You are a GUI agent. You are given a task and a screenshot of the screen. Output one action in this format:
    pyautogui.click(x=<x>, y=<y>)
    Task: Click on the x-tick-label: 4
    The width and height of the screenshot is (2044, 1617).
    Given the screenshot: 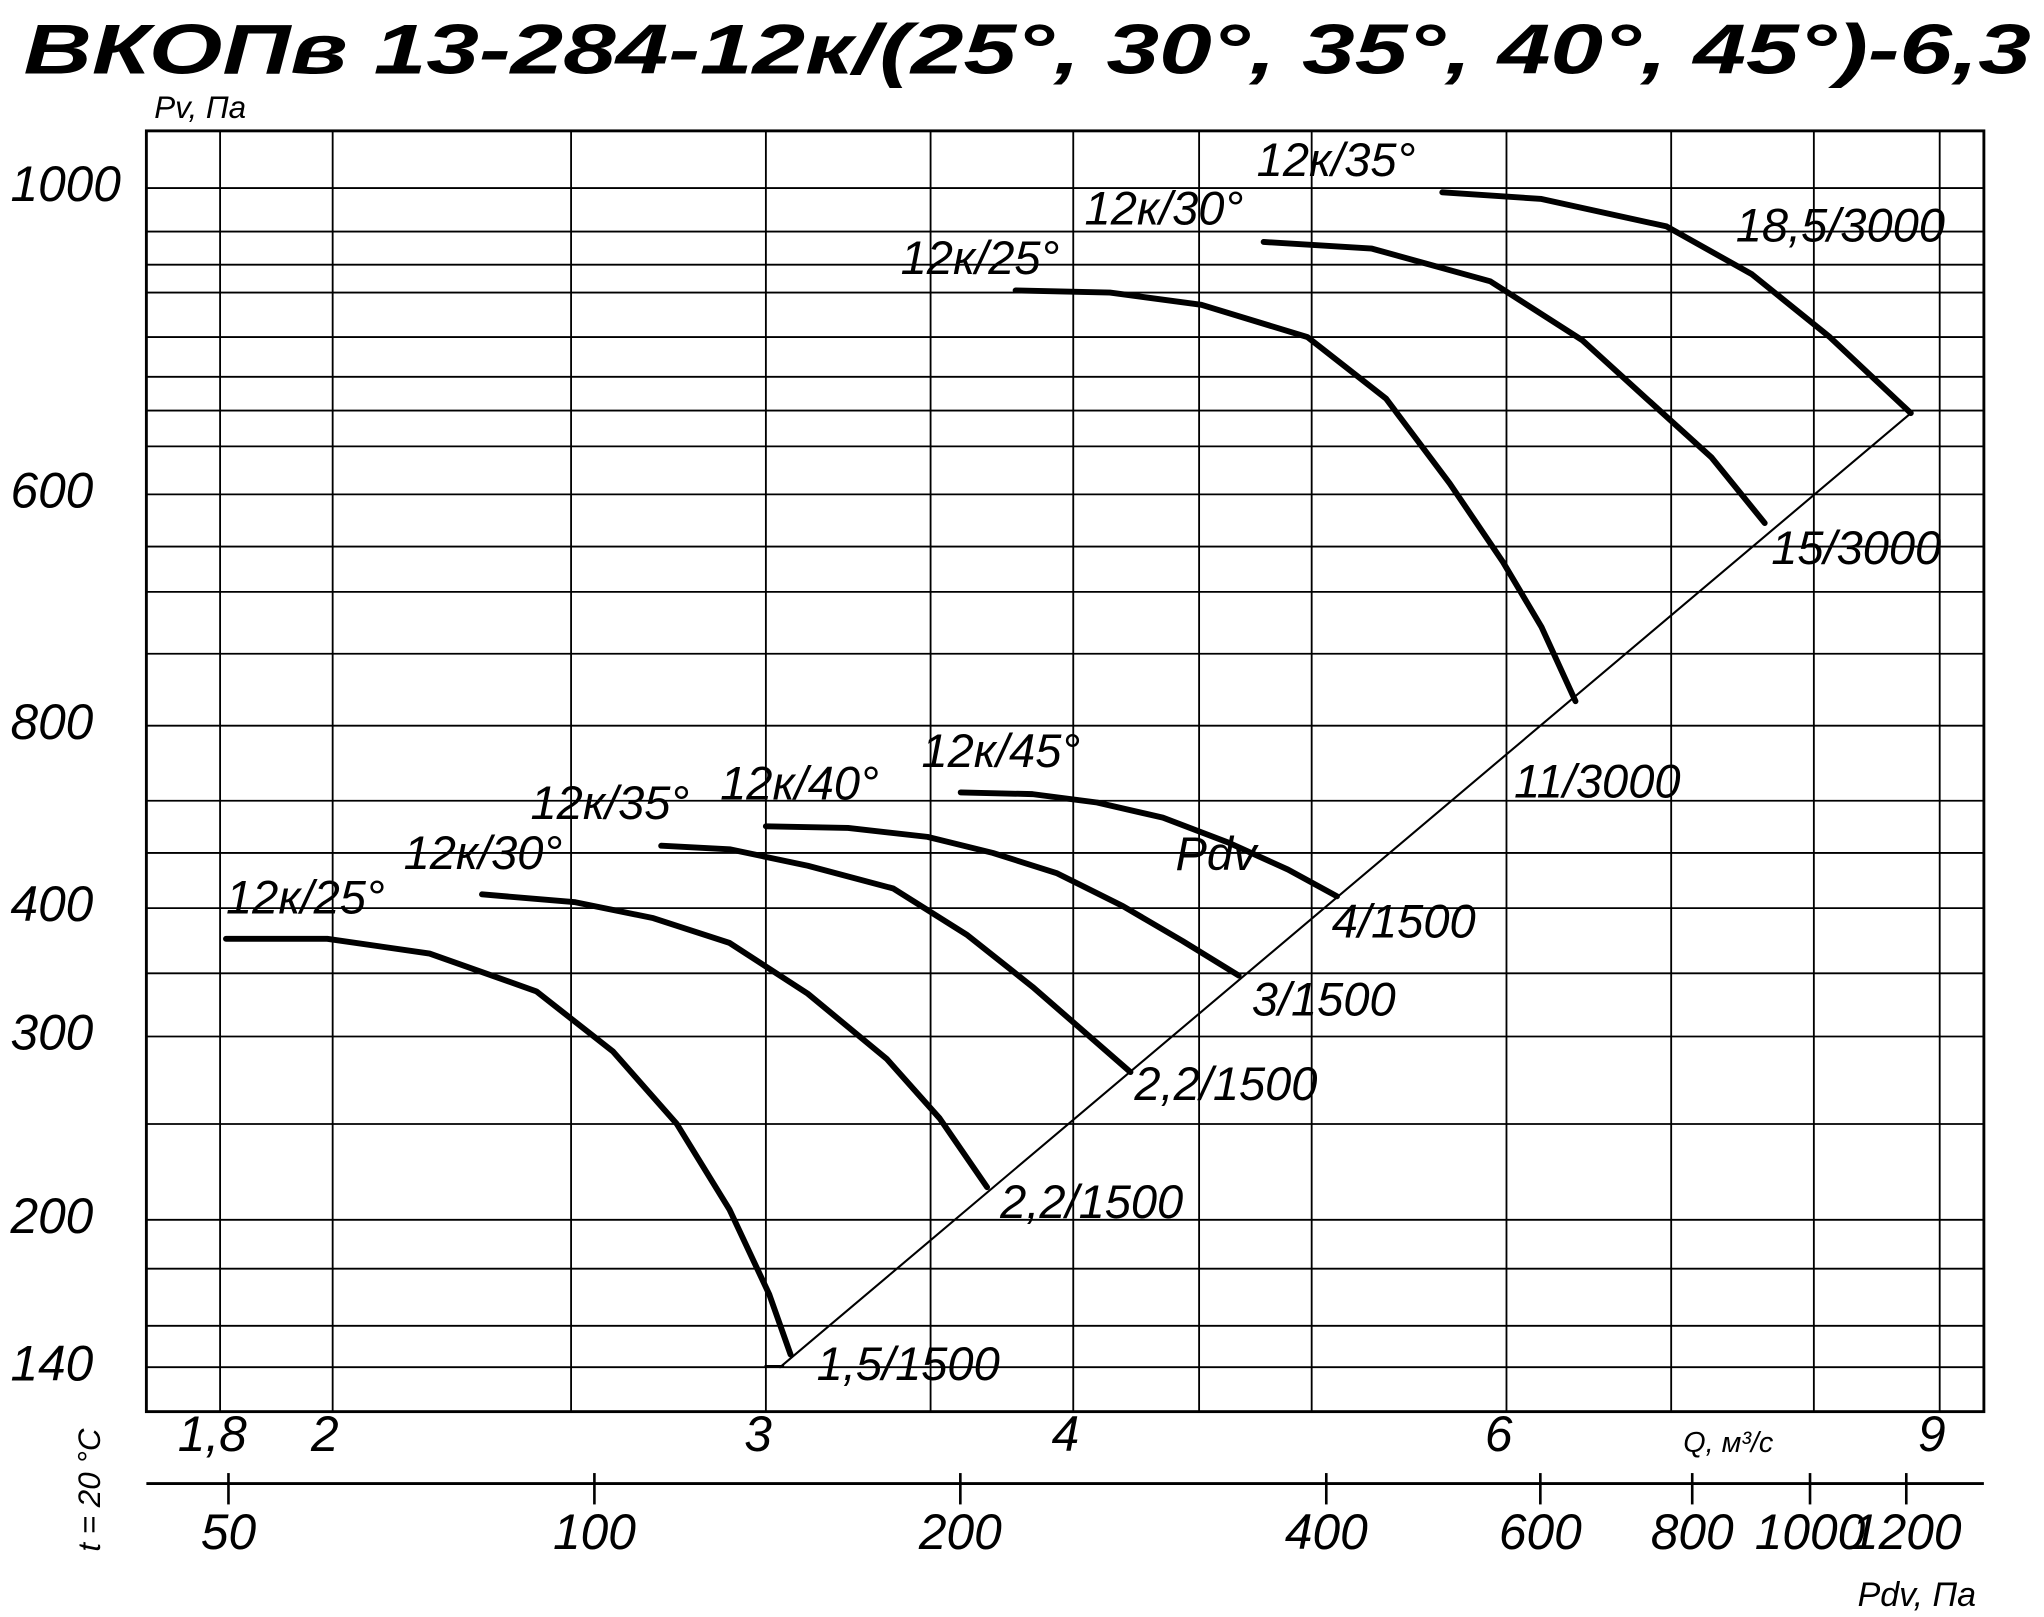 What is the action you would take?
    pyautogui.click(x=1066, y=1434)
    